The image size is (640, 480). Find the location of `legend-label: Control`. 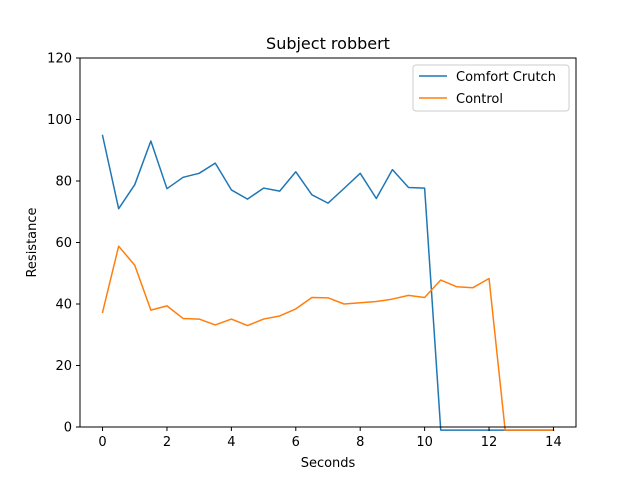

legend-label: Control is located at coordinates (479, 99).